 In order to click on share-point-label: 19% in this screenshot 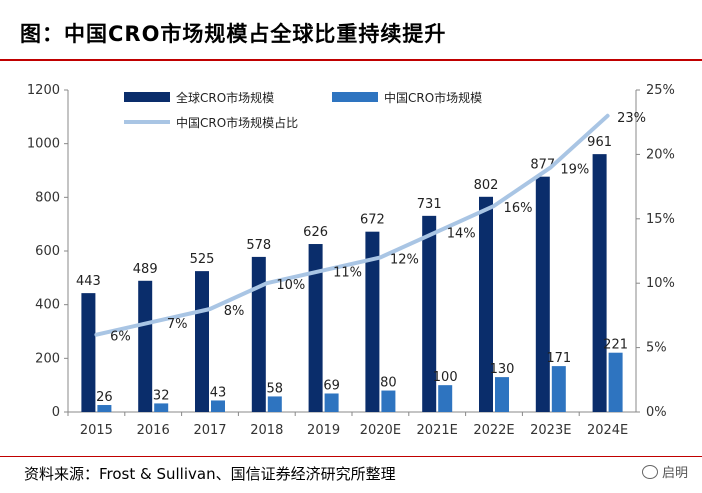, I will do `click(574, 169)`.